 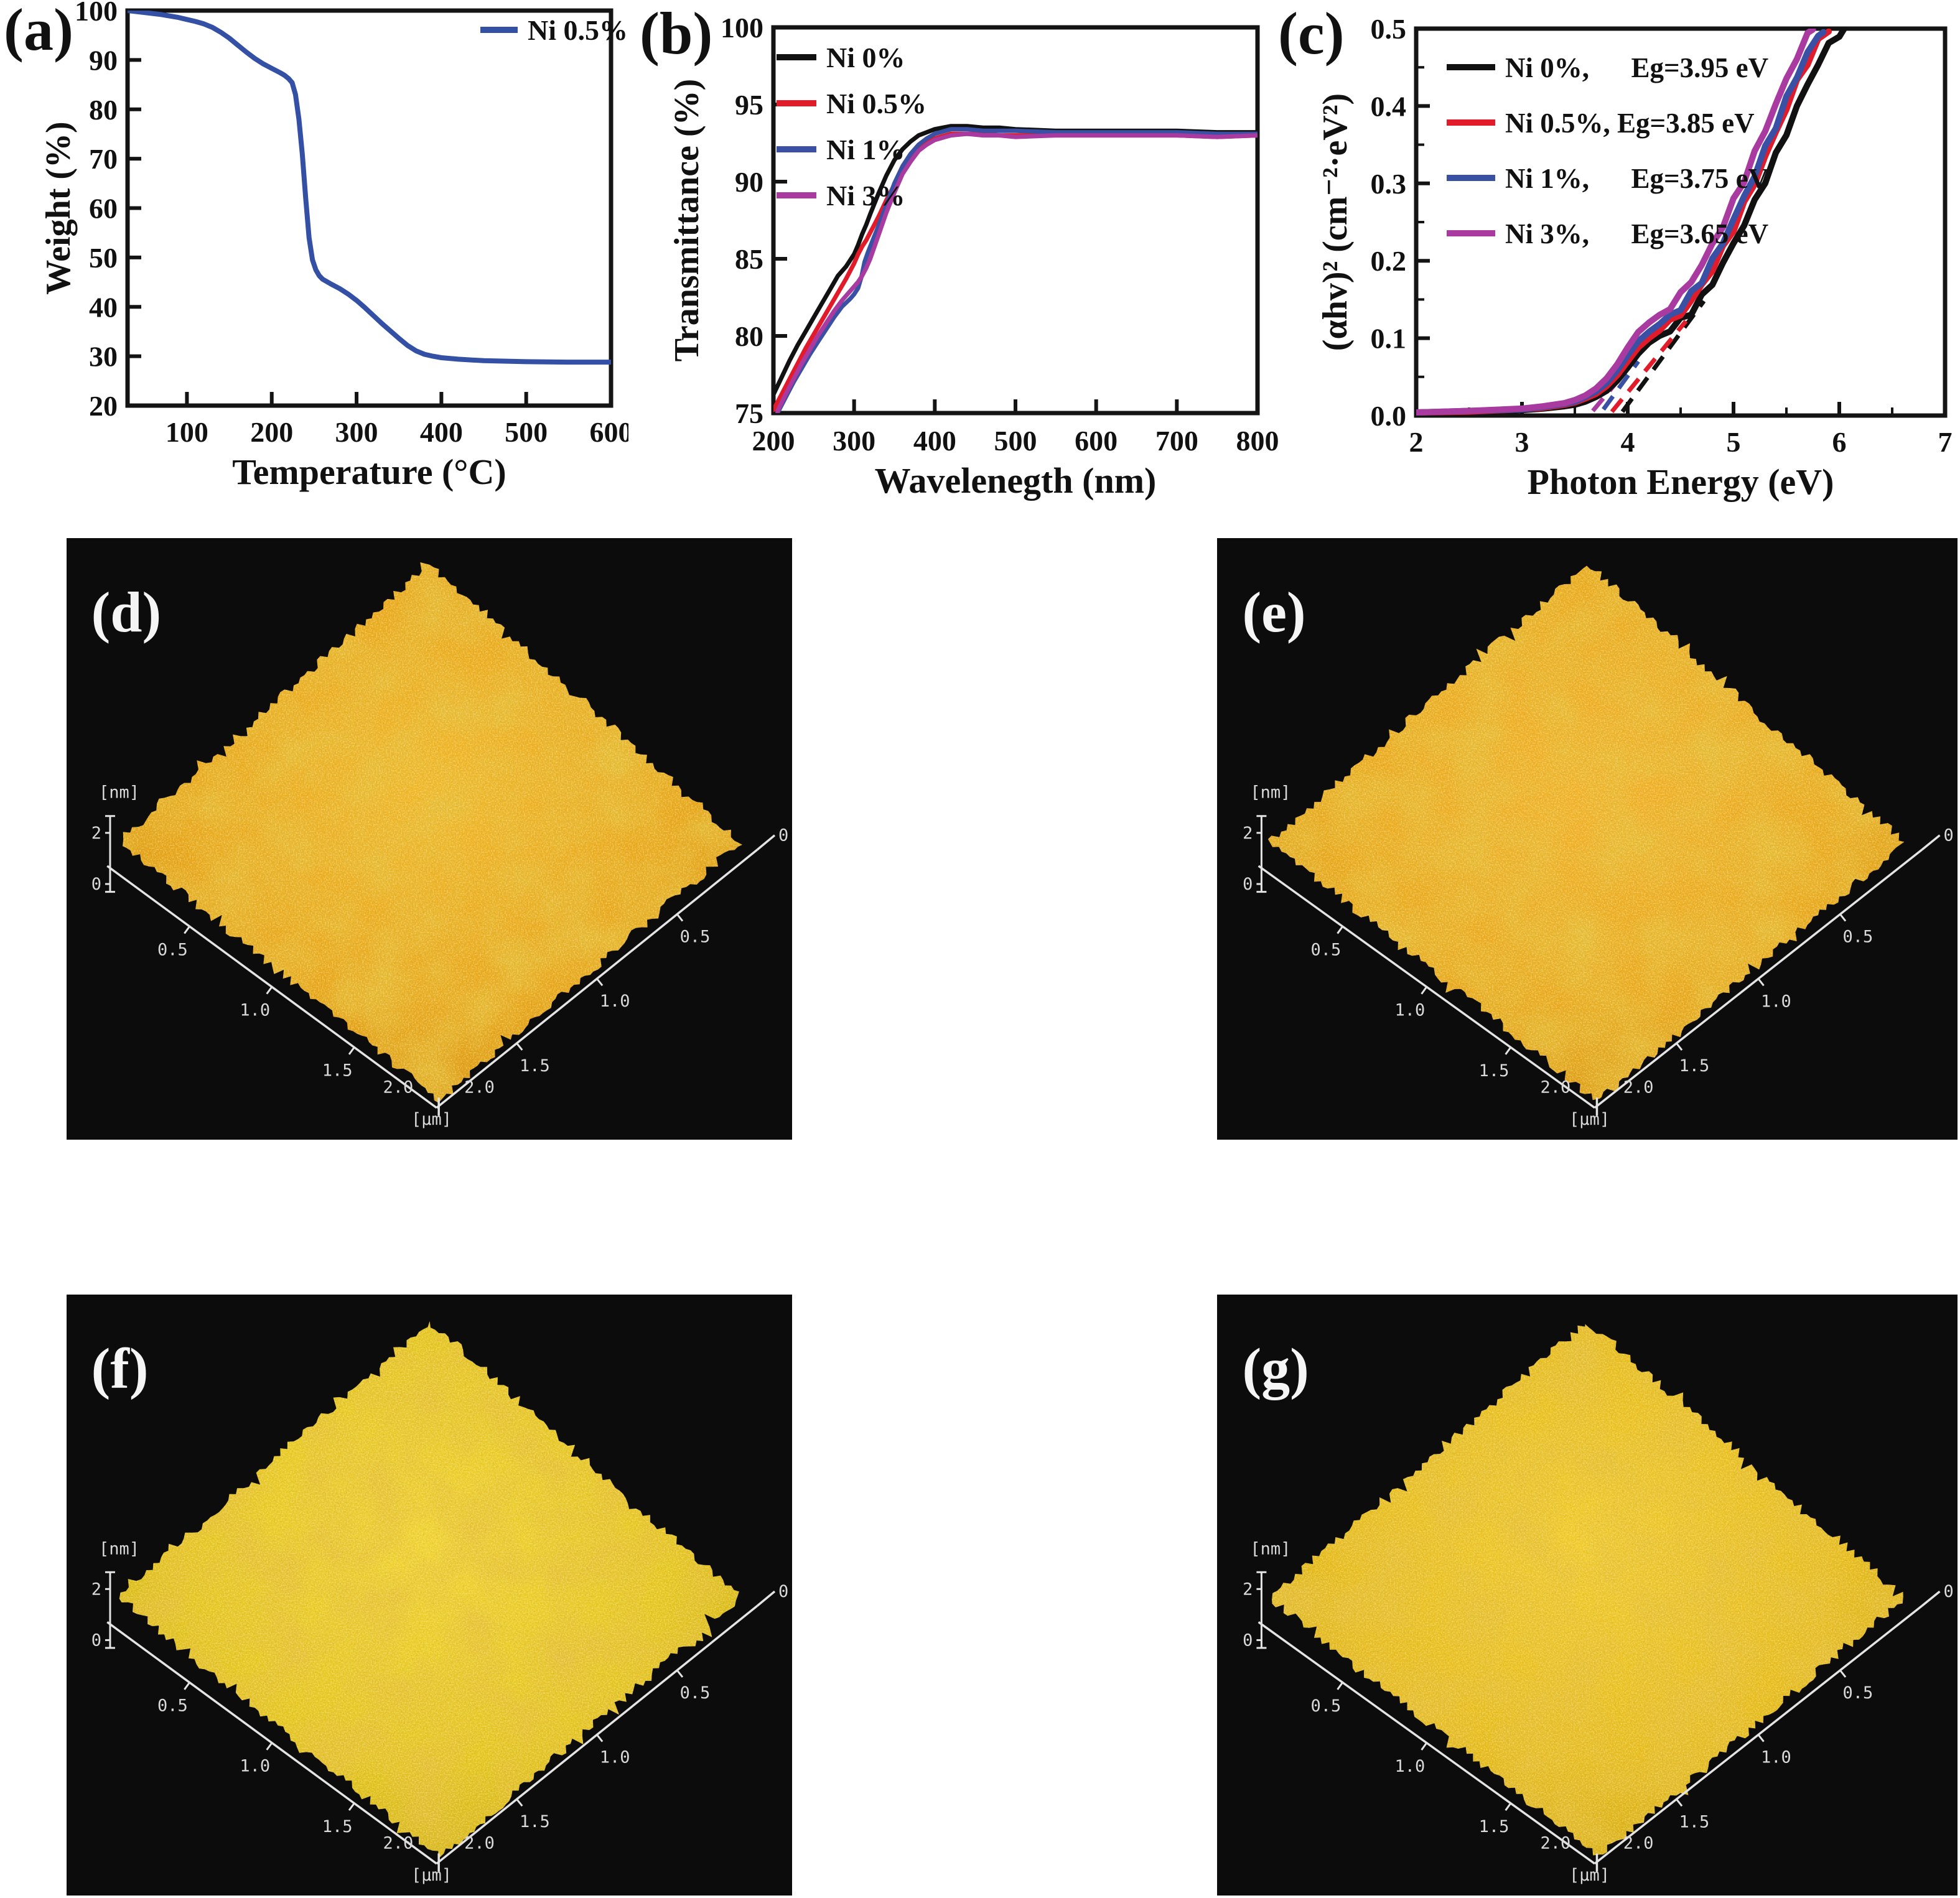 I want to click on legend-label: Ni 0.5%, Eg=3.85 eV, so click(x=1630, y=123).